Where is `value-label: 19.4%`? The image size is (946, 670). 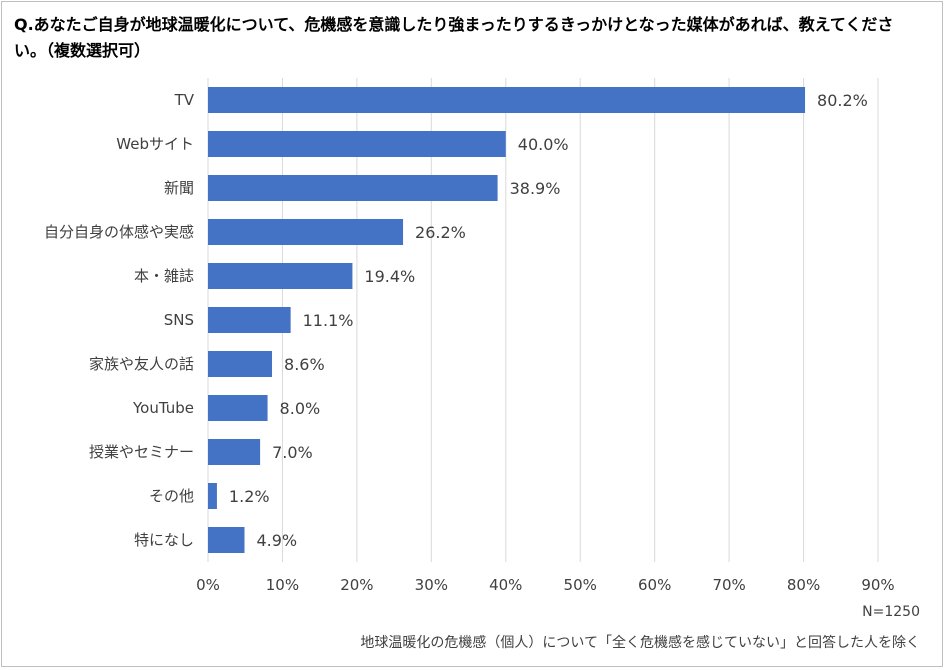
value-label: 19.4% is located at coordinates (389, 276).